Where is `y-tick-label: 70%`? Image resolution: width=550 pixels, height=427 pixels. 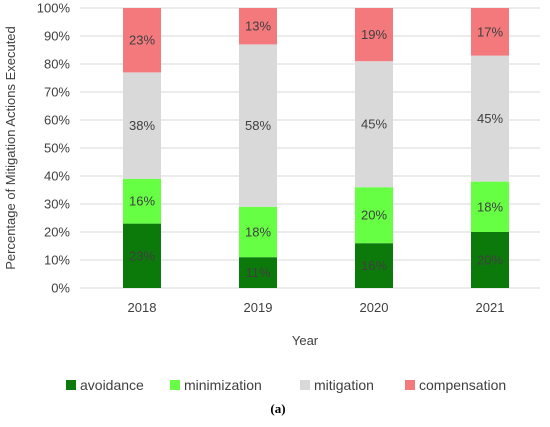 y-tick-label: 70% is located at coordinates (57, 92).